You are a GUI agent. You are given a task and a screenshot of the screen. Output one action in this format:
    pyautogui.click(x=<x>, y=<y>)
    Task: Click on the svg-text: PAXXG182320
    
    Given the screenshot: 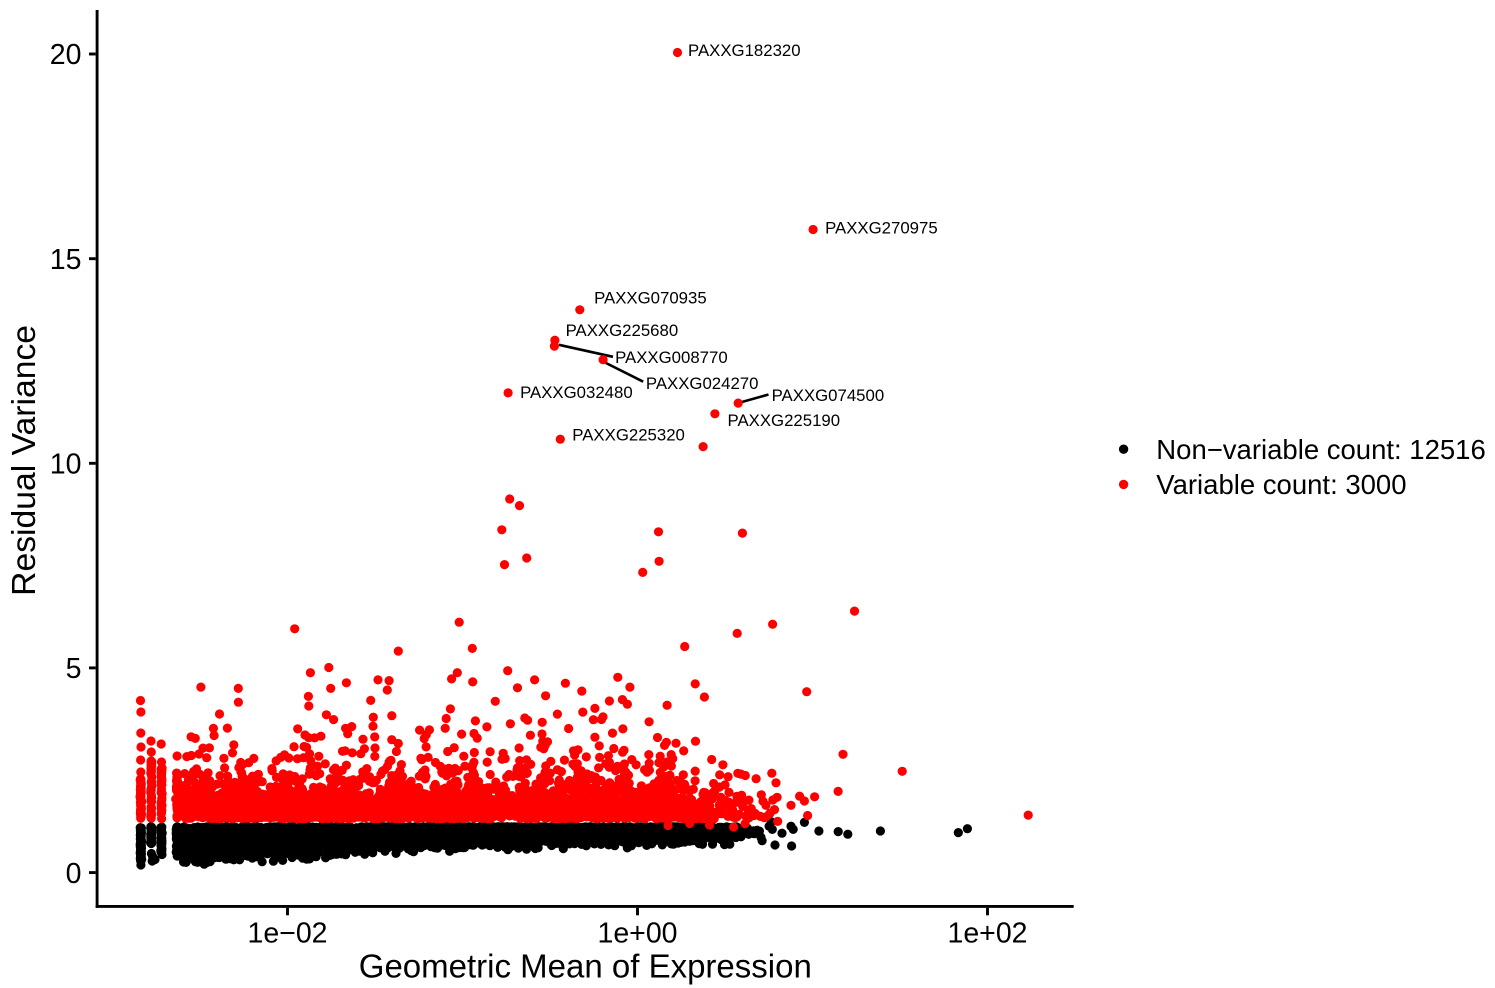 What is the action you would take?
    pyautogui.click(x=744, y=50)
    